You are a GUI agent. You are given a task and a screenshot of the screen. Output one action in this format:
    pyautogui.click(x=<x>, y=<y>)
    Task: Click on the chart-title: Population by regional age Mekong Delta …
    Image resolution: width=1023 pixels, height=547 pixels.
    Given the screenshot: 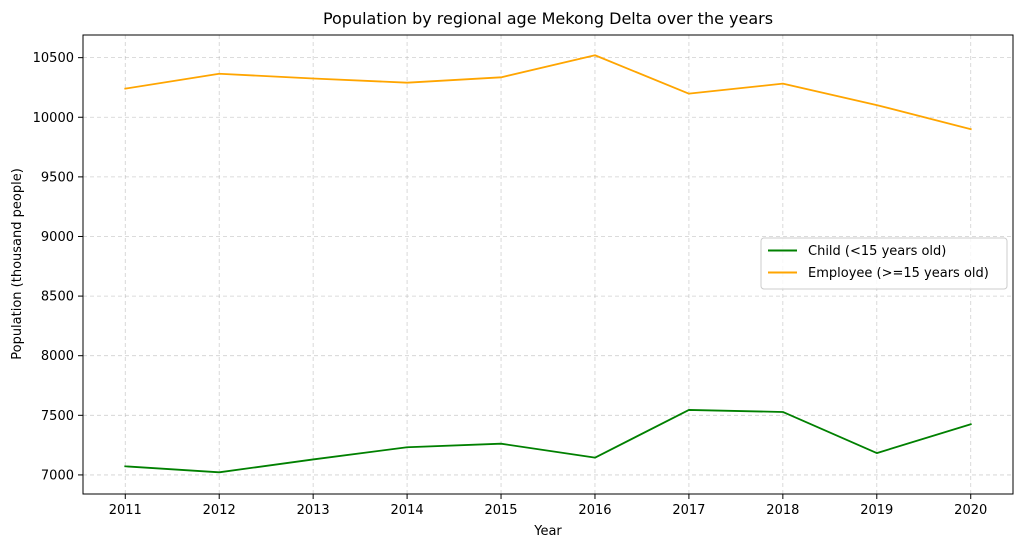 What is the action you would take?
    pyautogui.click(x=548, y=18)
    